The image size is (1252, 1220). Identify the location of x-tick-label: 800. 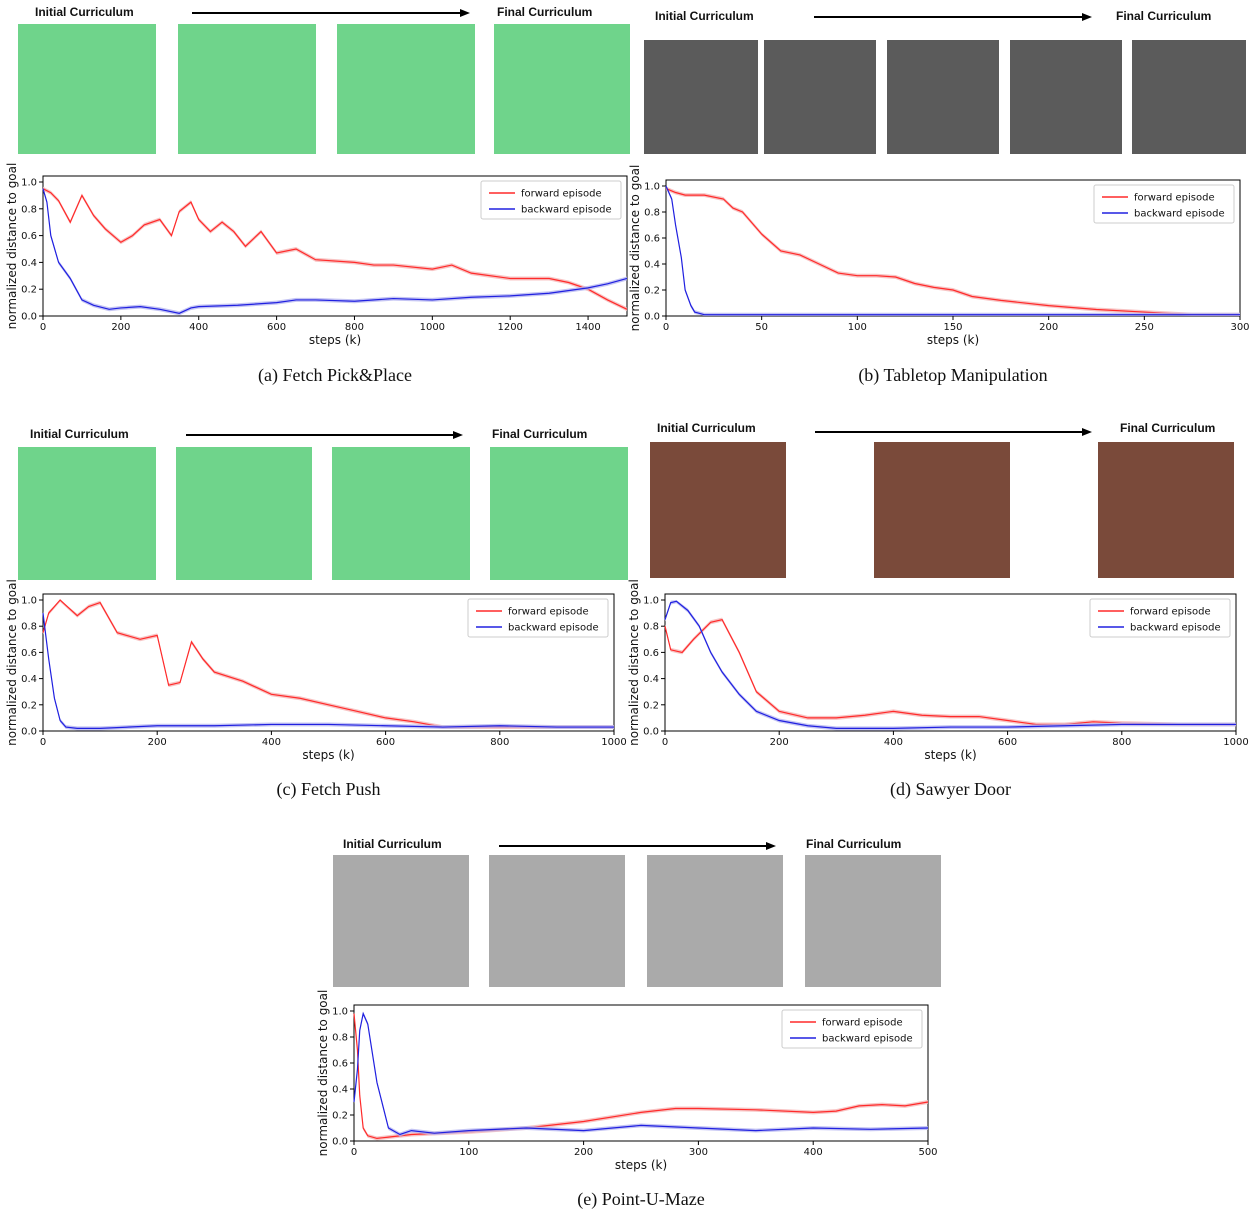
(354, 327).